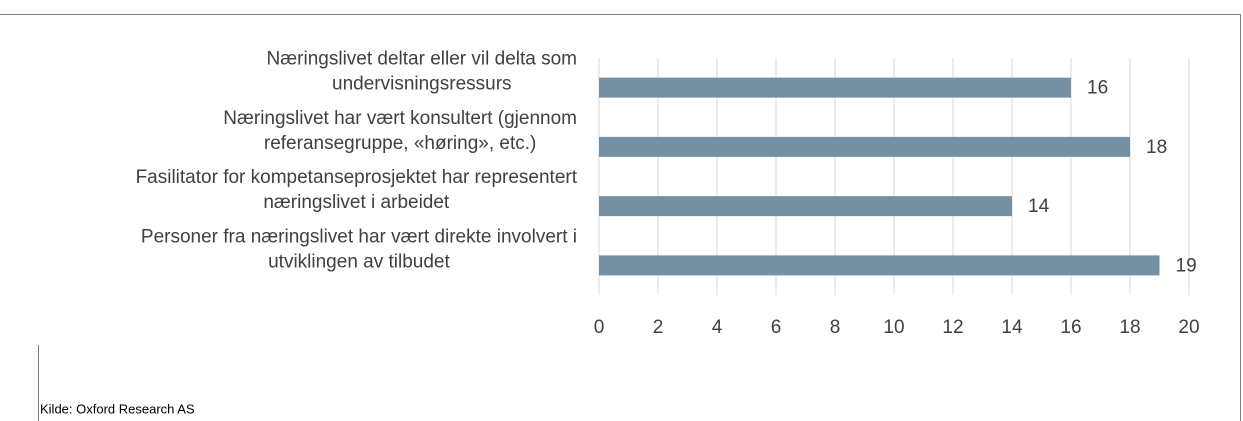  Describe the element at coordinates (893, 327) in the screenshot. I see `x-tick-label: 10` at that location.